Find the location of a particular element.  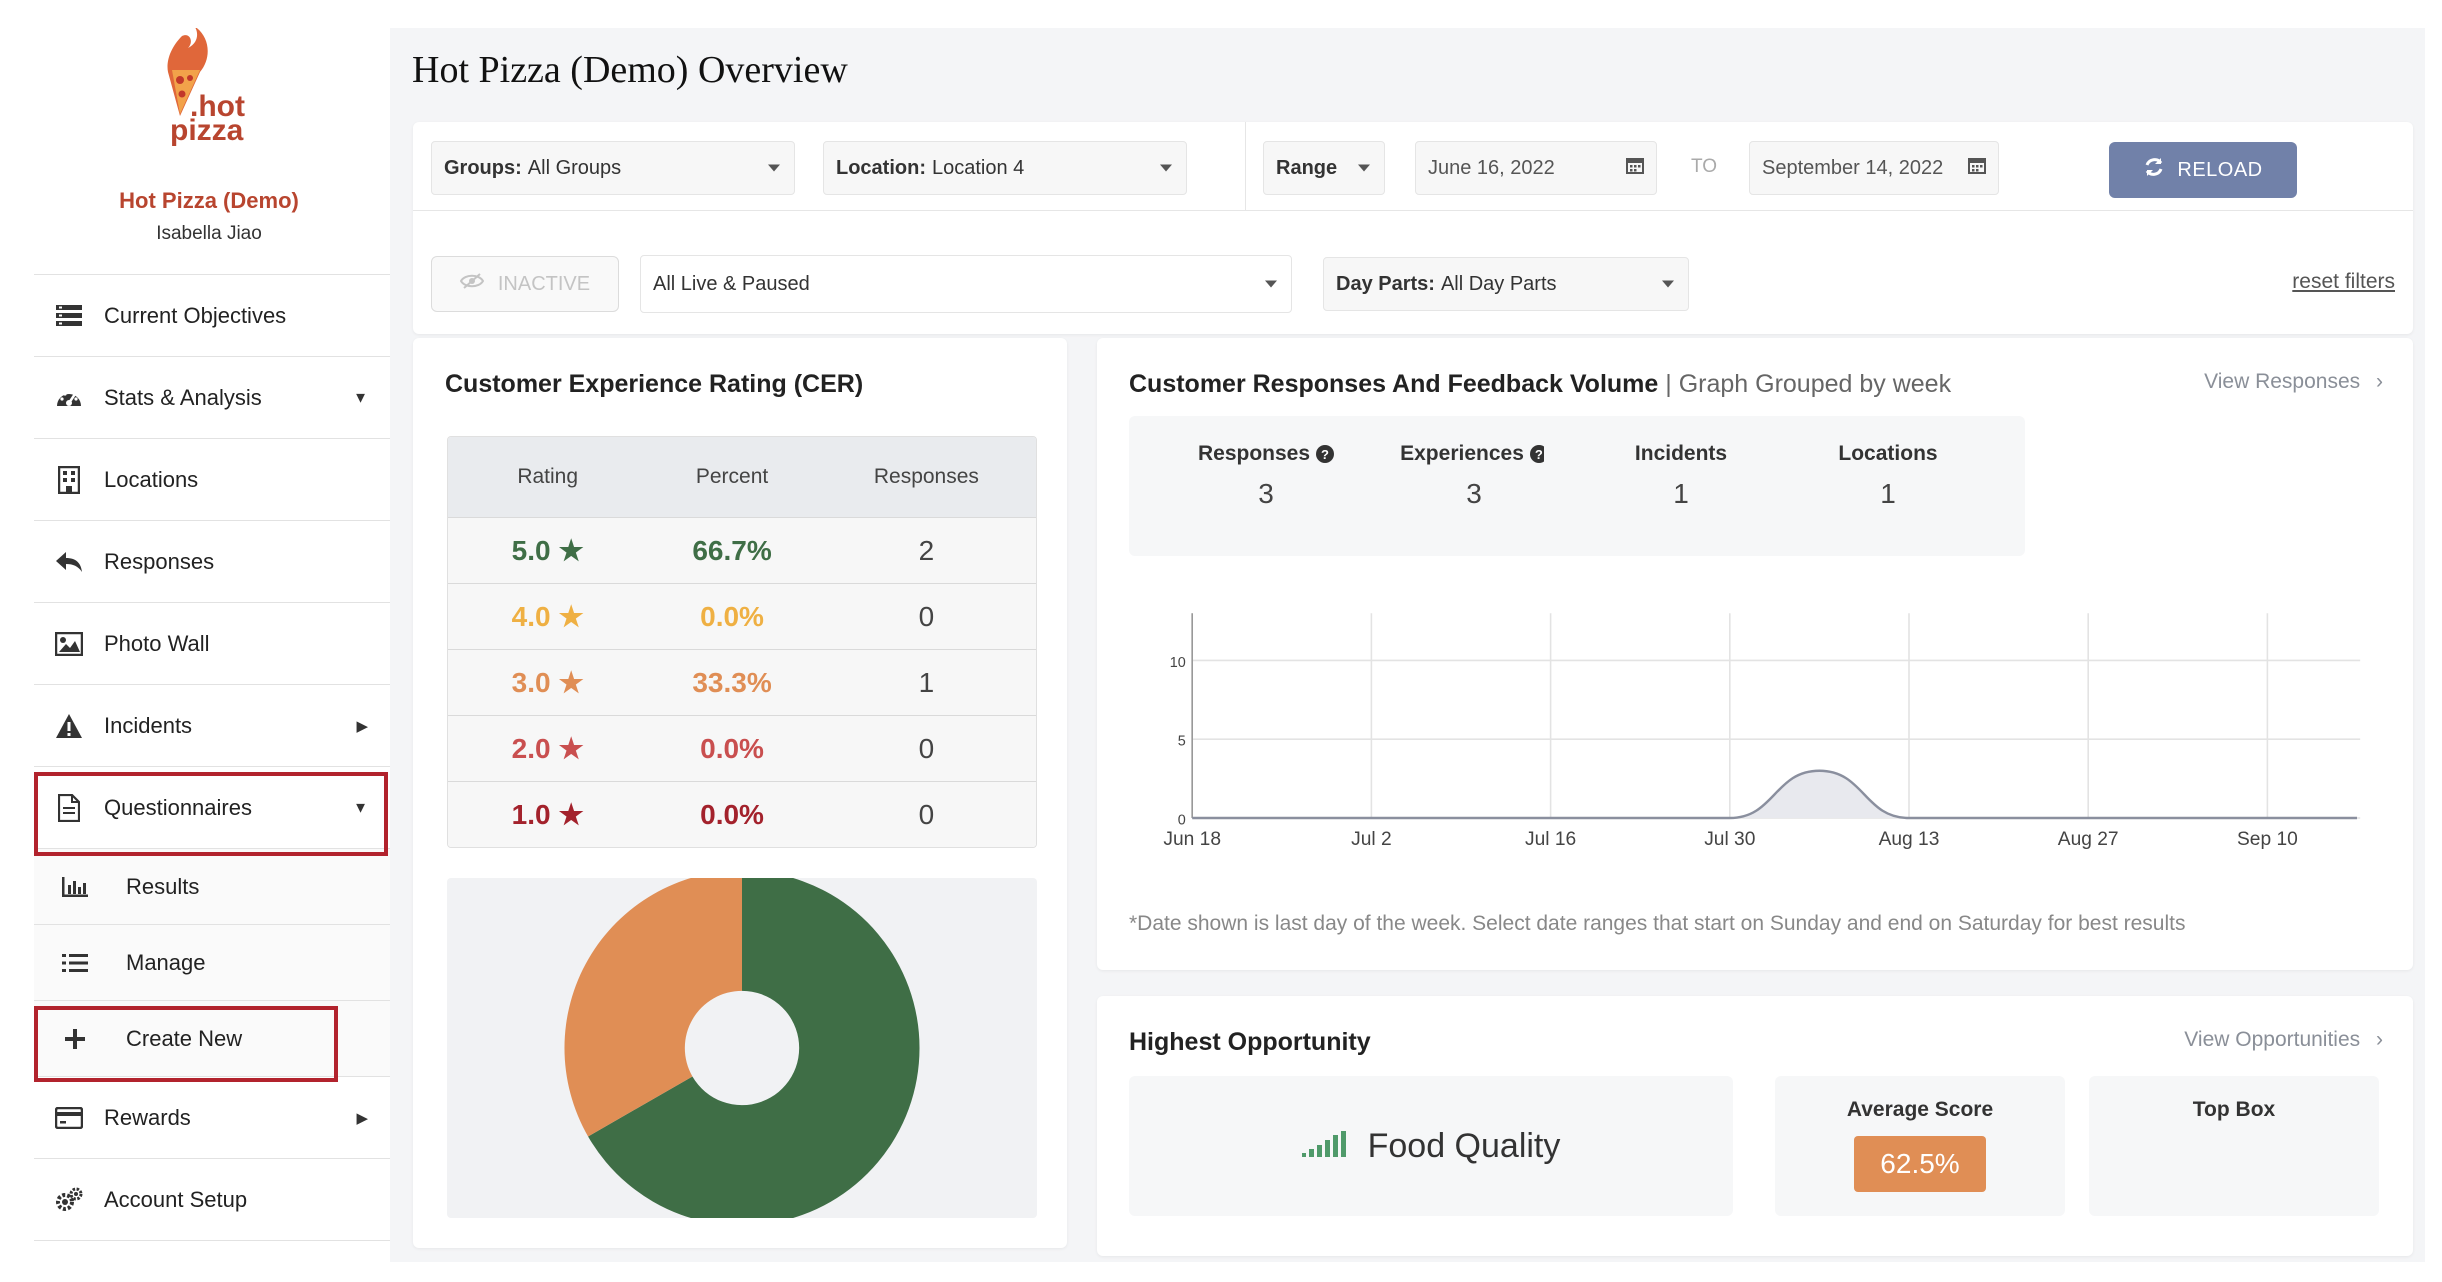

y-tick-label: 5 is located at coordinates (1182, 742).